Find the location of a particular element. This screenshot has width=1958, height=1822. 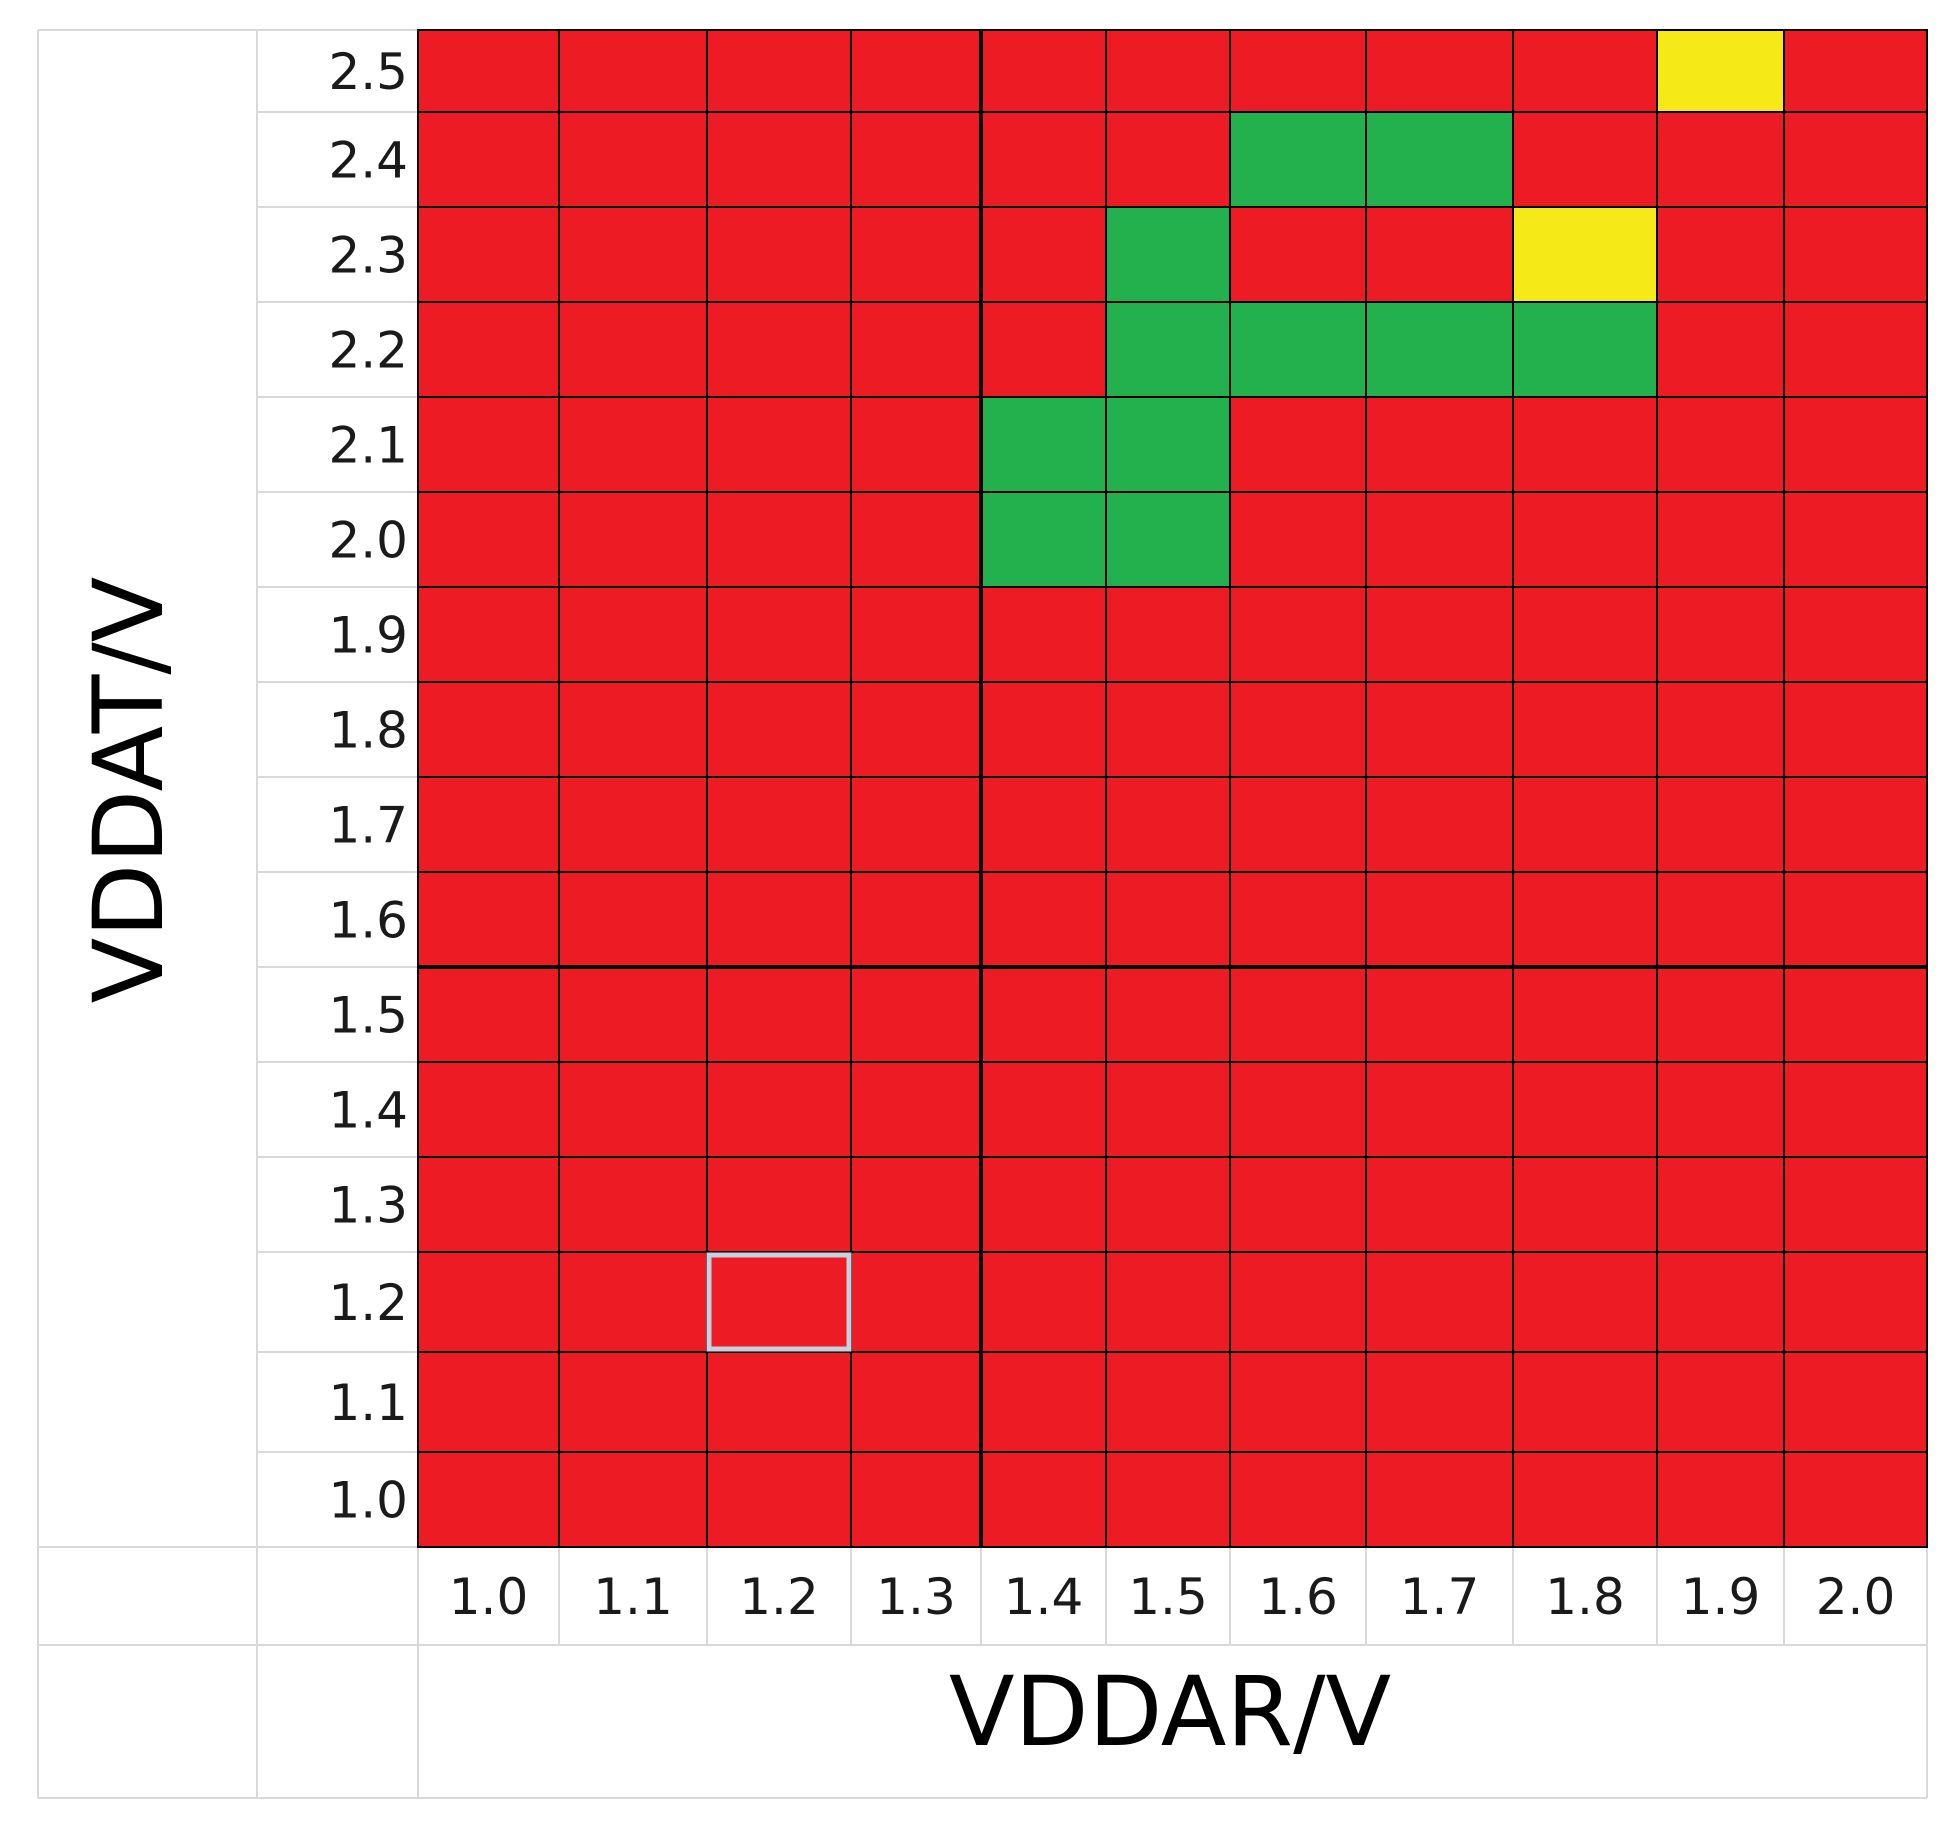

y-tick-label: 1.9 is located at coordinates (368, 636).